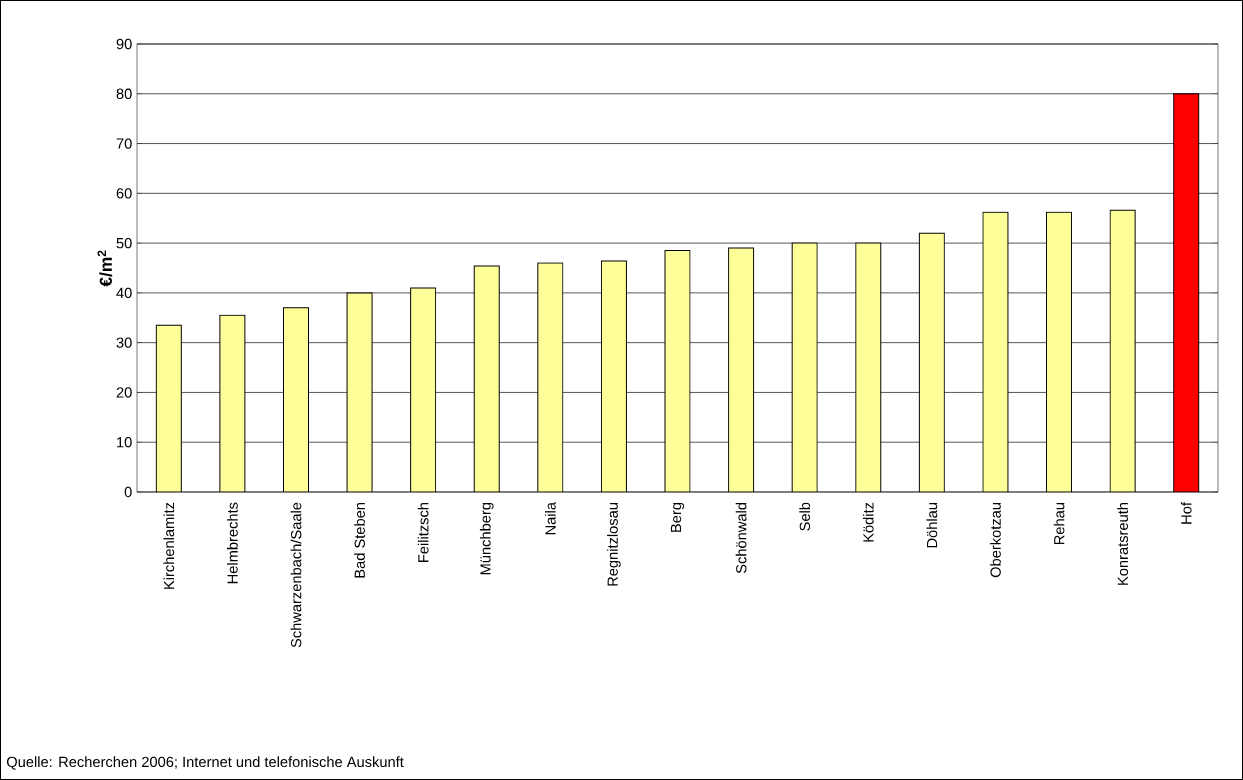 The image size is (1243, 780). I want to click on x-tick-label: Münchberg, so click(486, 538).